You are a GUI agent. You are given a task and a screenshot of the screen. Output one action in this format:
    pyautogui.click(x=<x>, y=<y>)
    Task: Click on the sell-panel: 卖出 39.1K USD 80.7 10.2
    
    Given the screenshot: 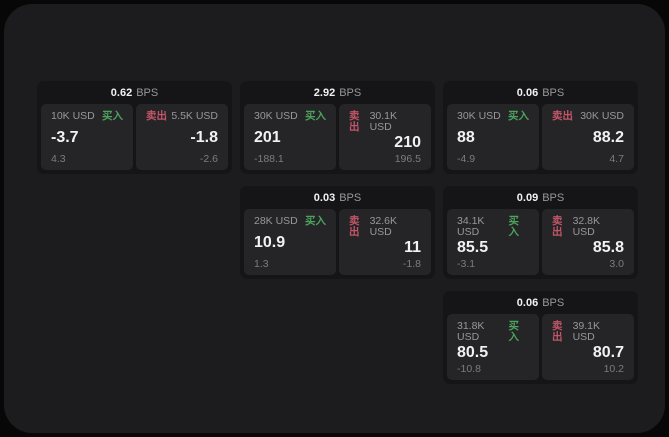 What is the action you would take?
    pyautogui.click(x=588, y=347)
    